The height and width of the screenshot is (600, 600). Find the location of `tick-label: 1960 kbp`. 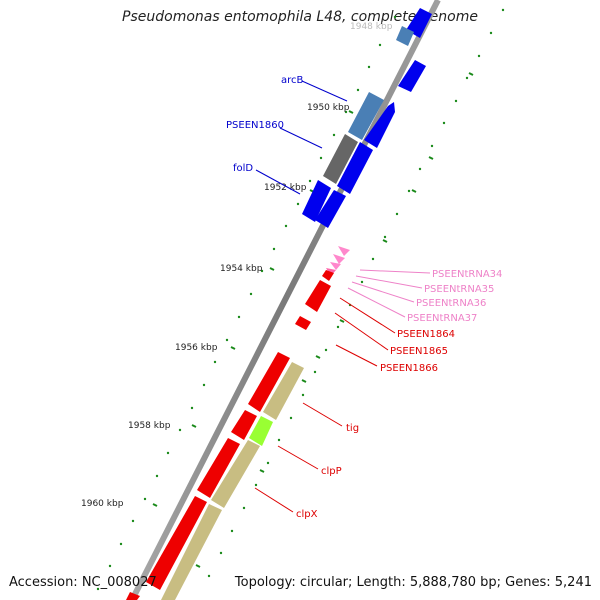

tick-label: 1960 kbp is located at coordinates (102, 504).